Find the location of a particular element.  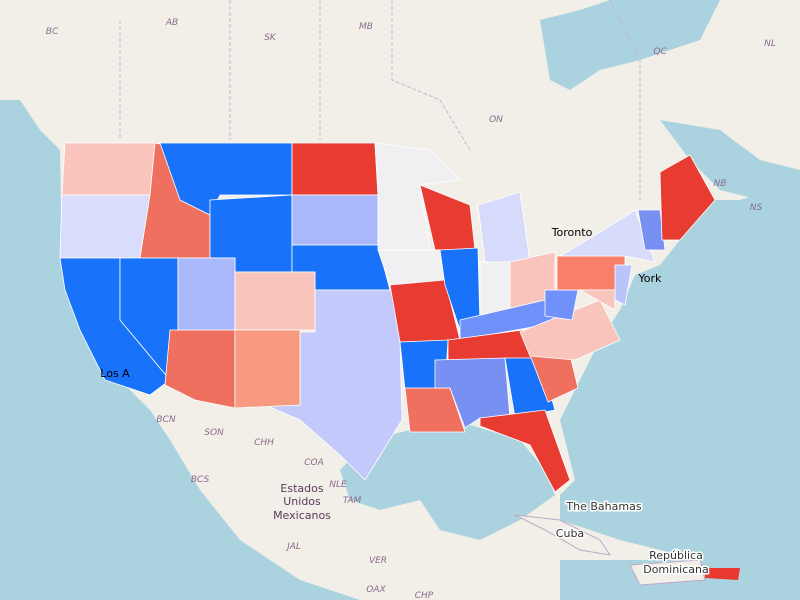

region-label: CHP is located at coordinates (424, 595).